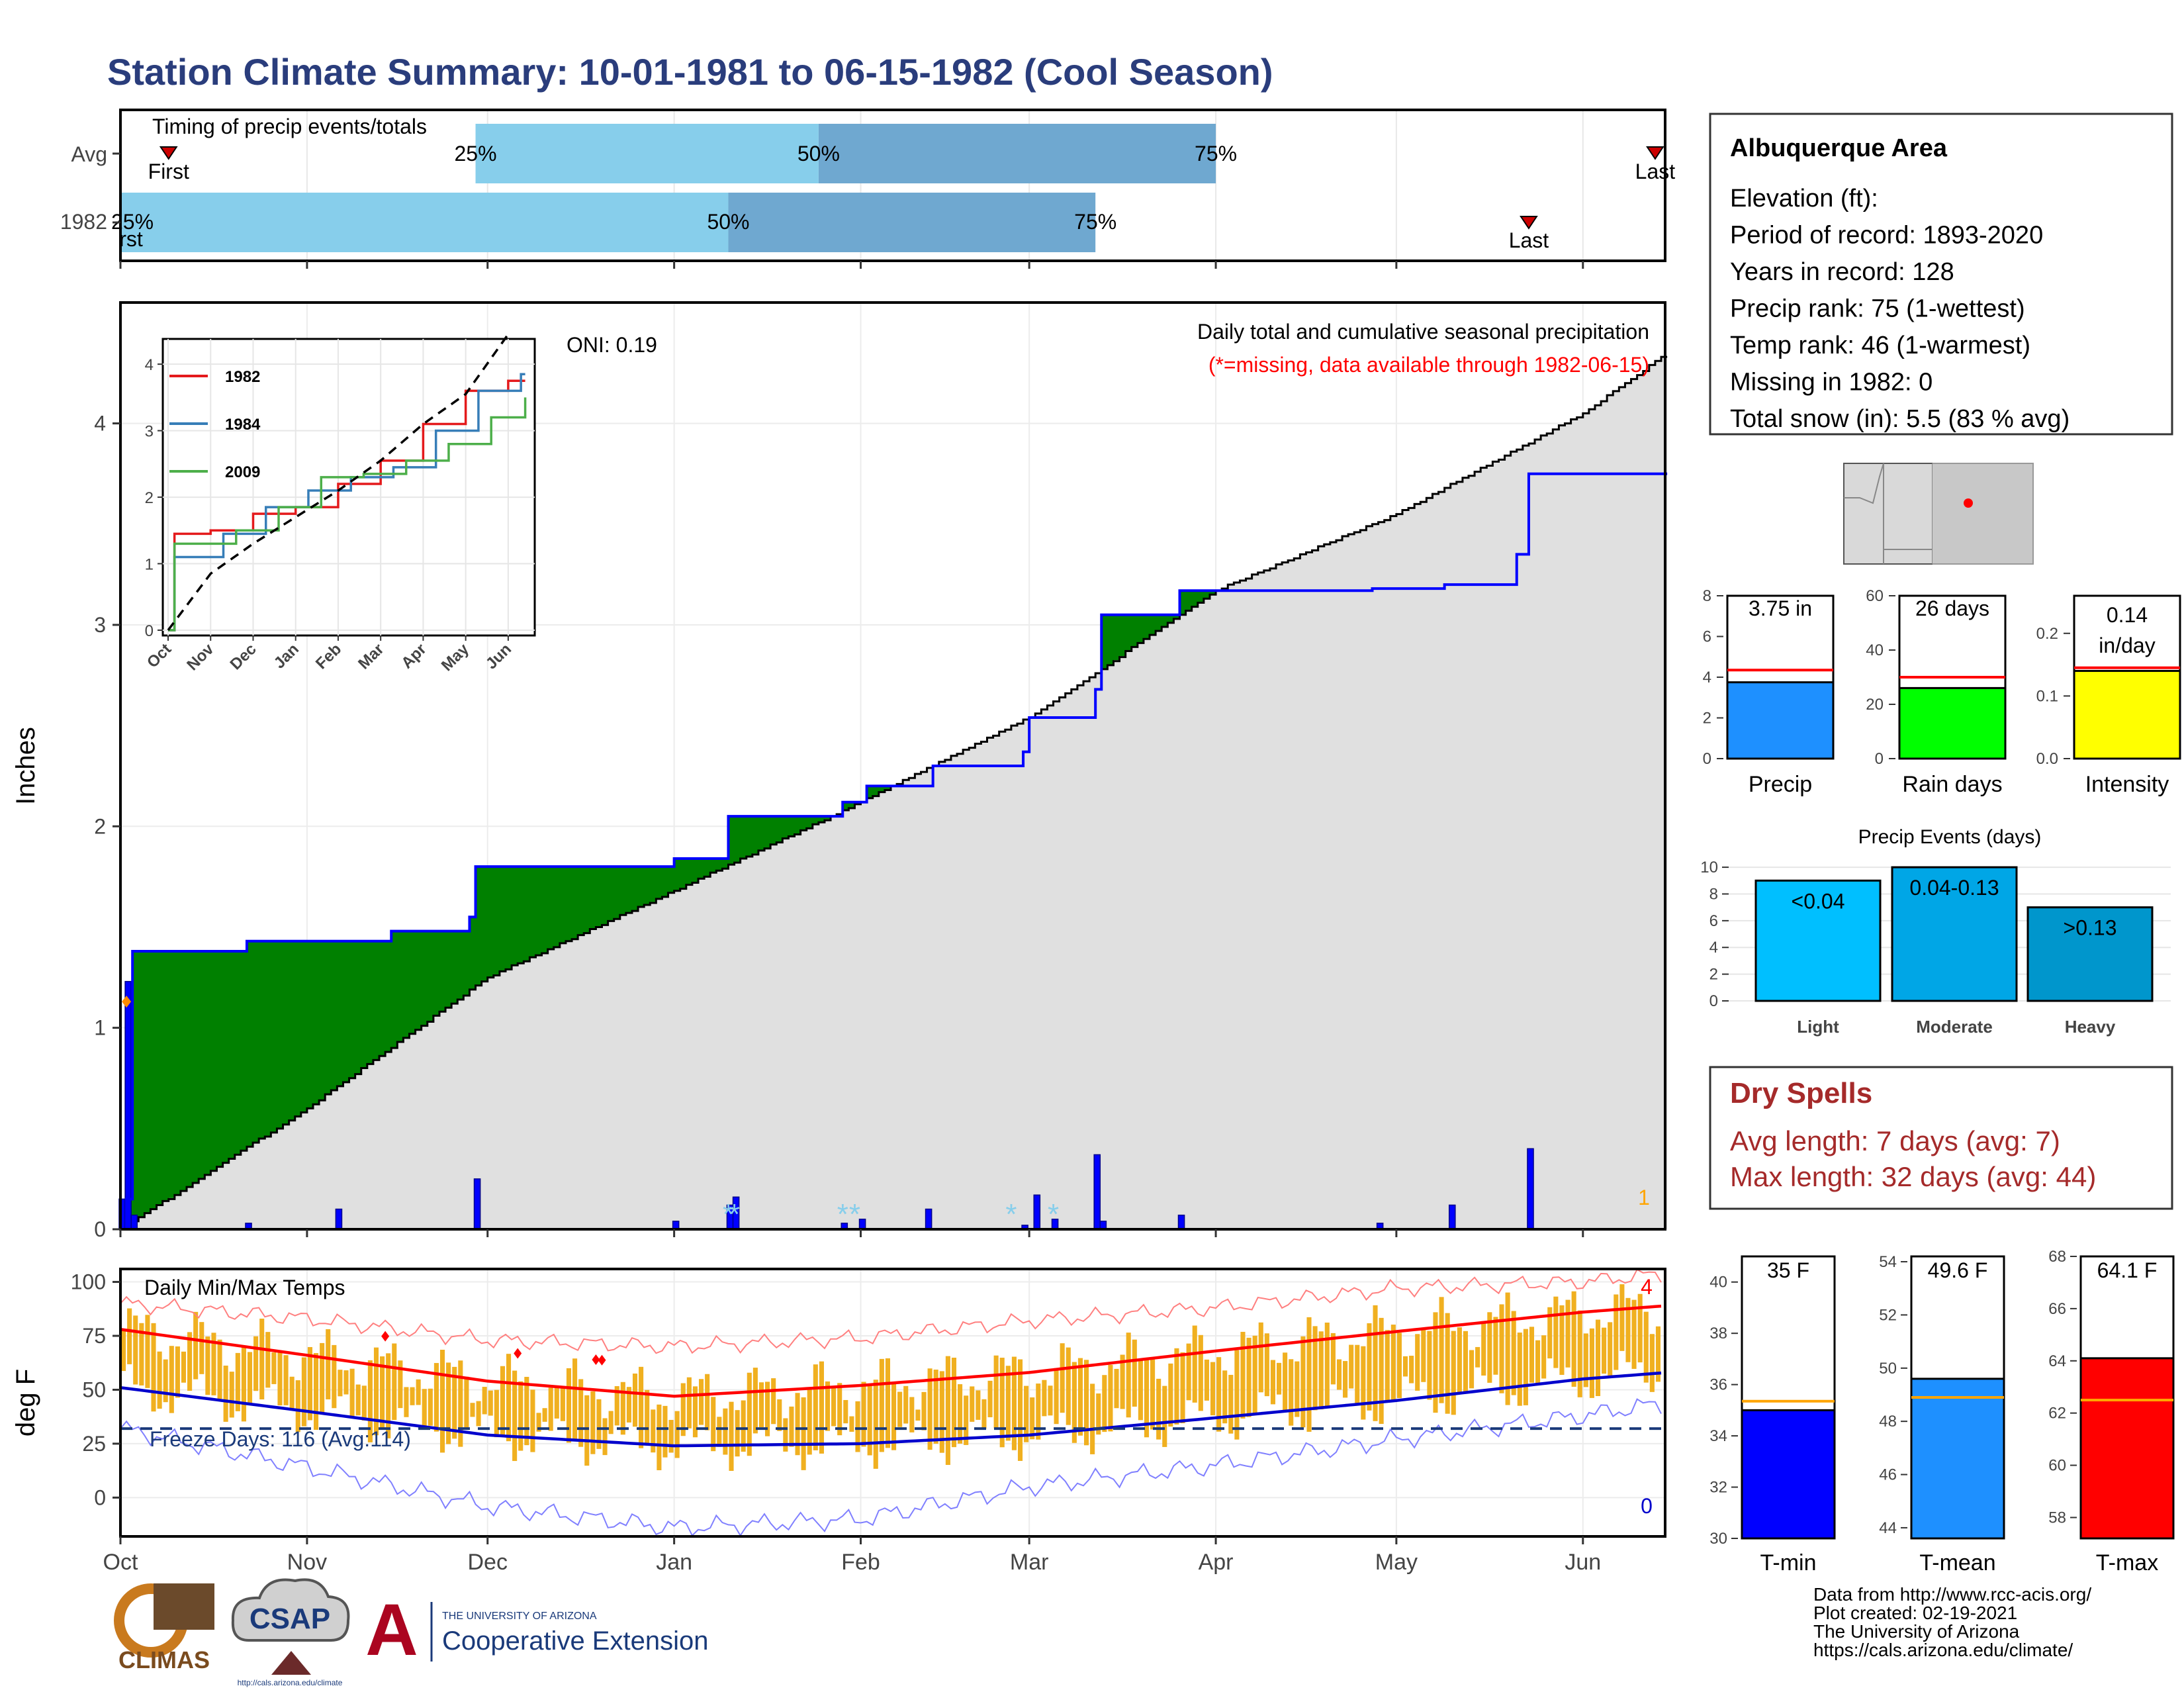 The image size is (2184, 1688). Describe the element at coordinates (891, 1409) in the screenshot. I see `average-min-line` at that location.